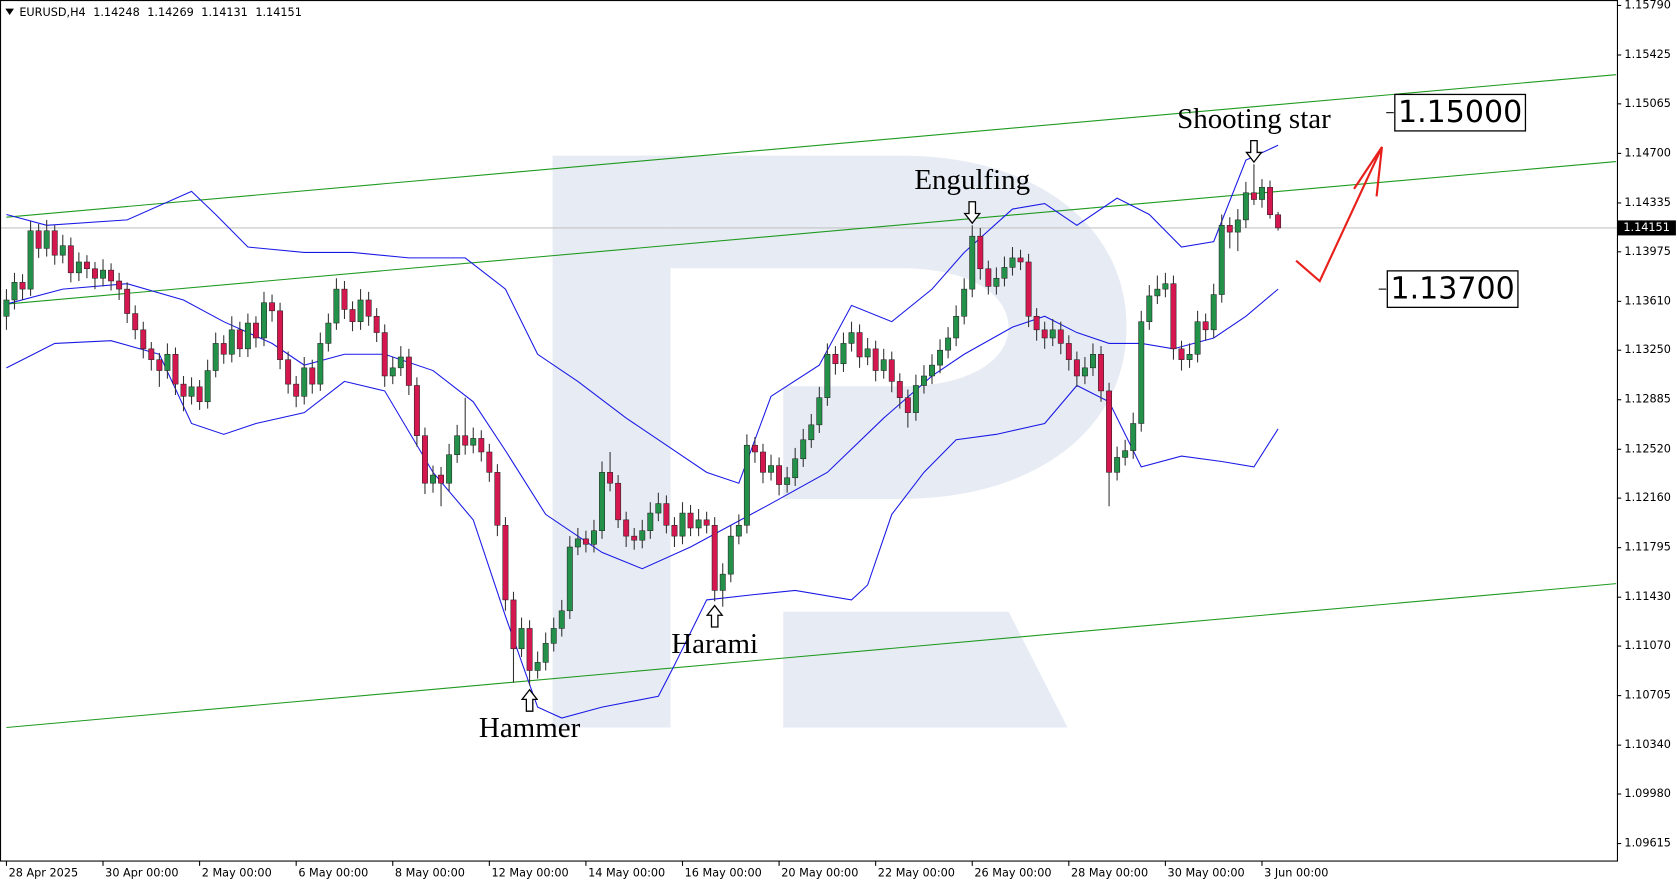  I want to click on symbol: EURUSD,H4, so click(52, 12).